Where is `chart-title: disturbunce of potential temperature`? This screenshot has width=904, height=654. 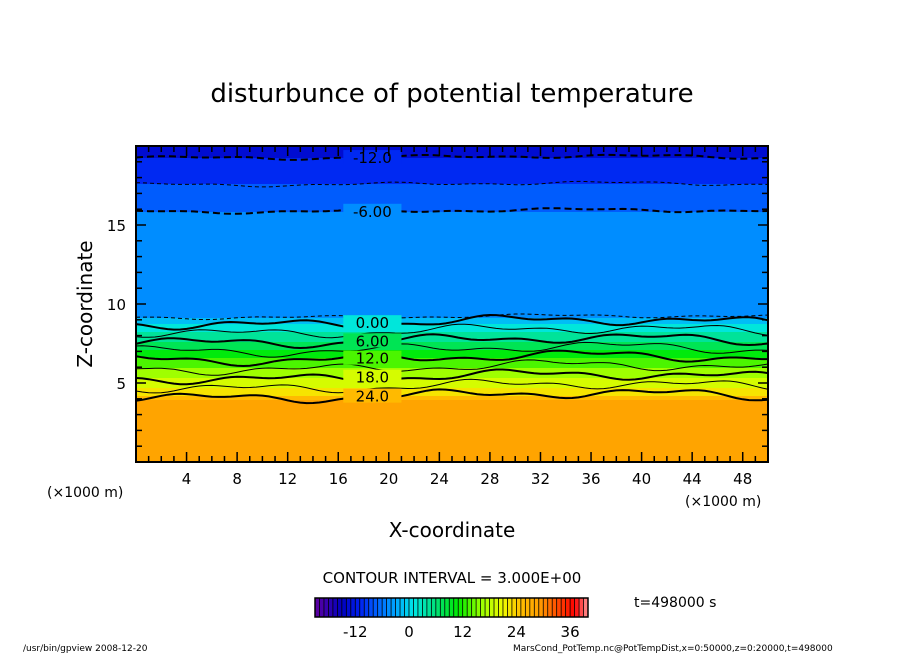
chart-title: disturbunce of potential temperature is located at coordinates (451, 94).